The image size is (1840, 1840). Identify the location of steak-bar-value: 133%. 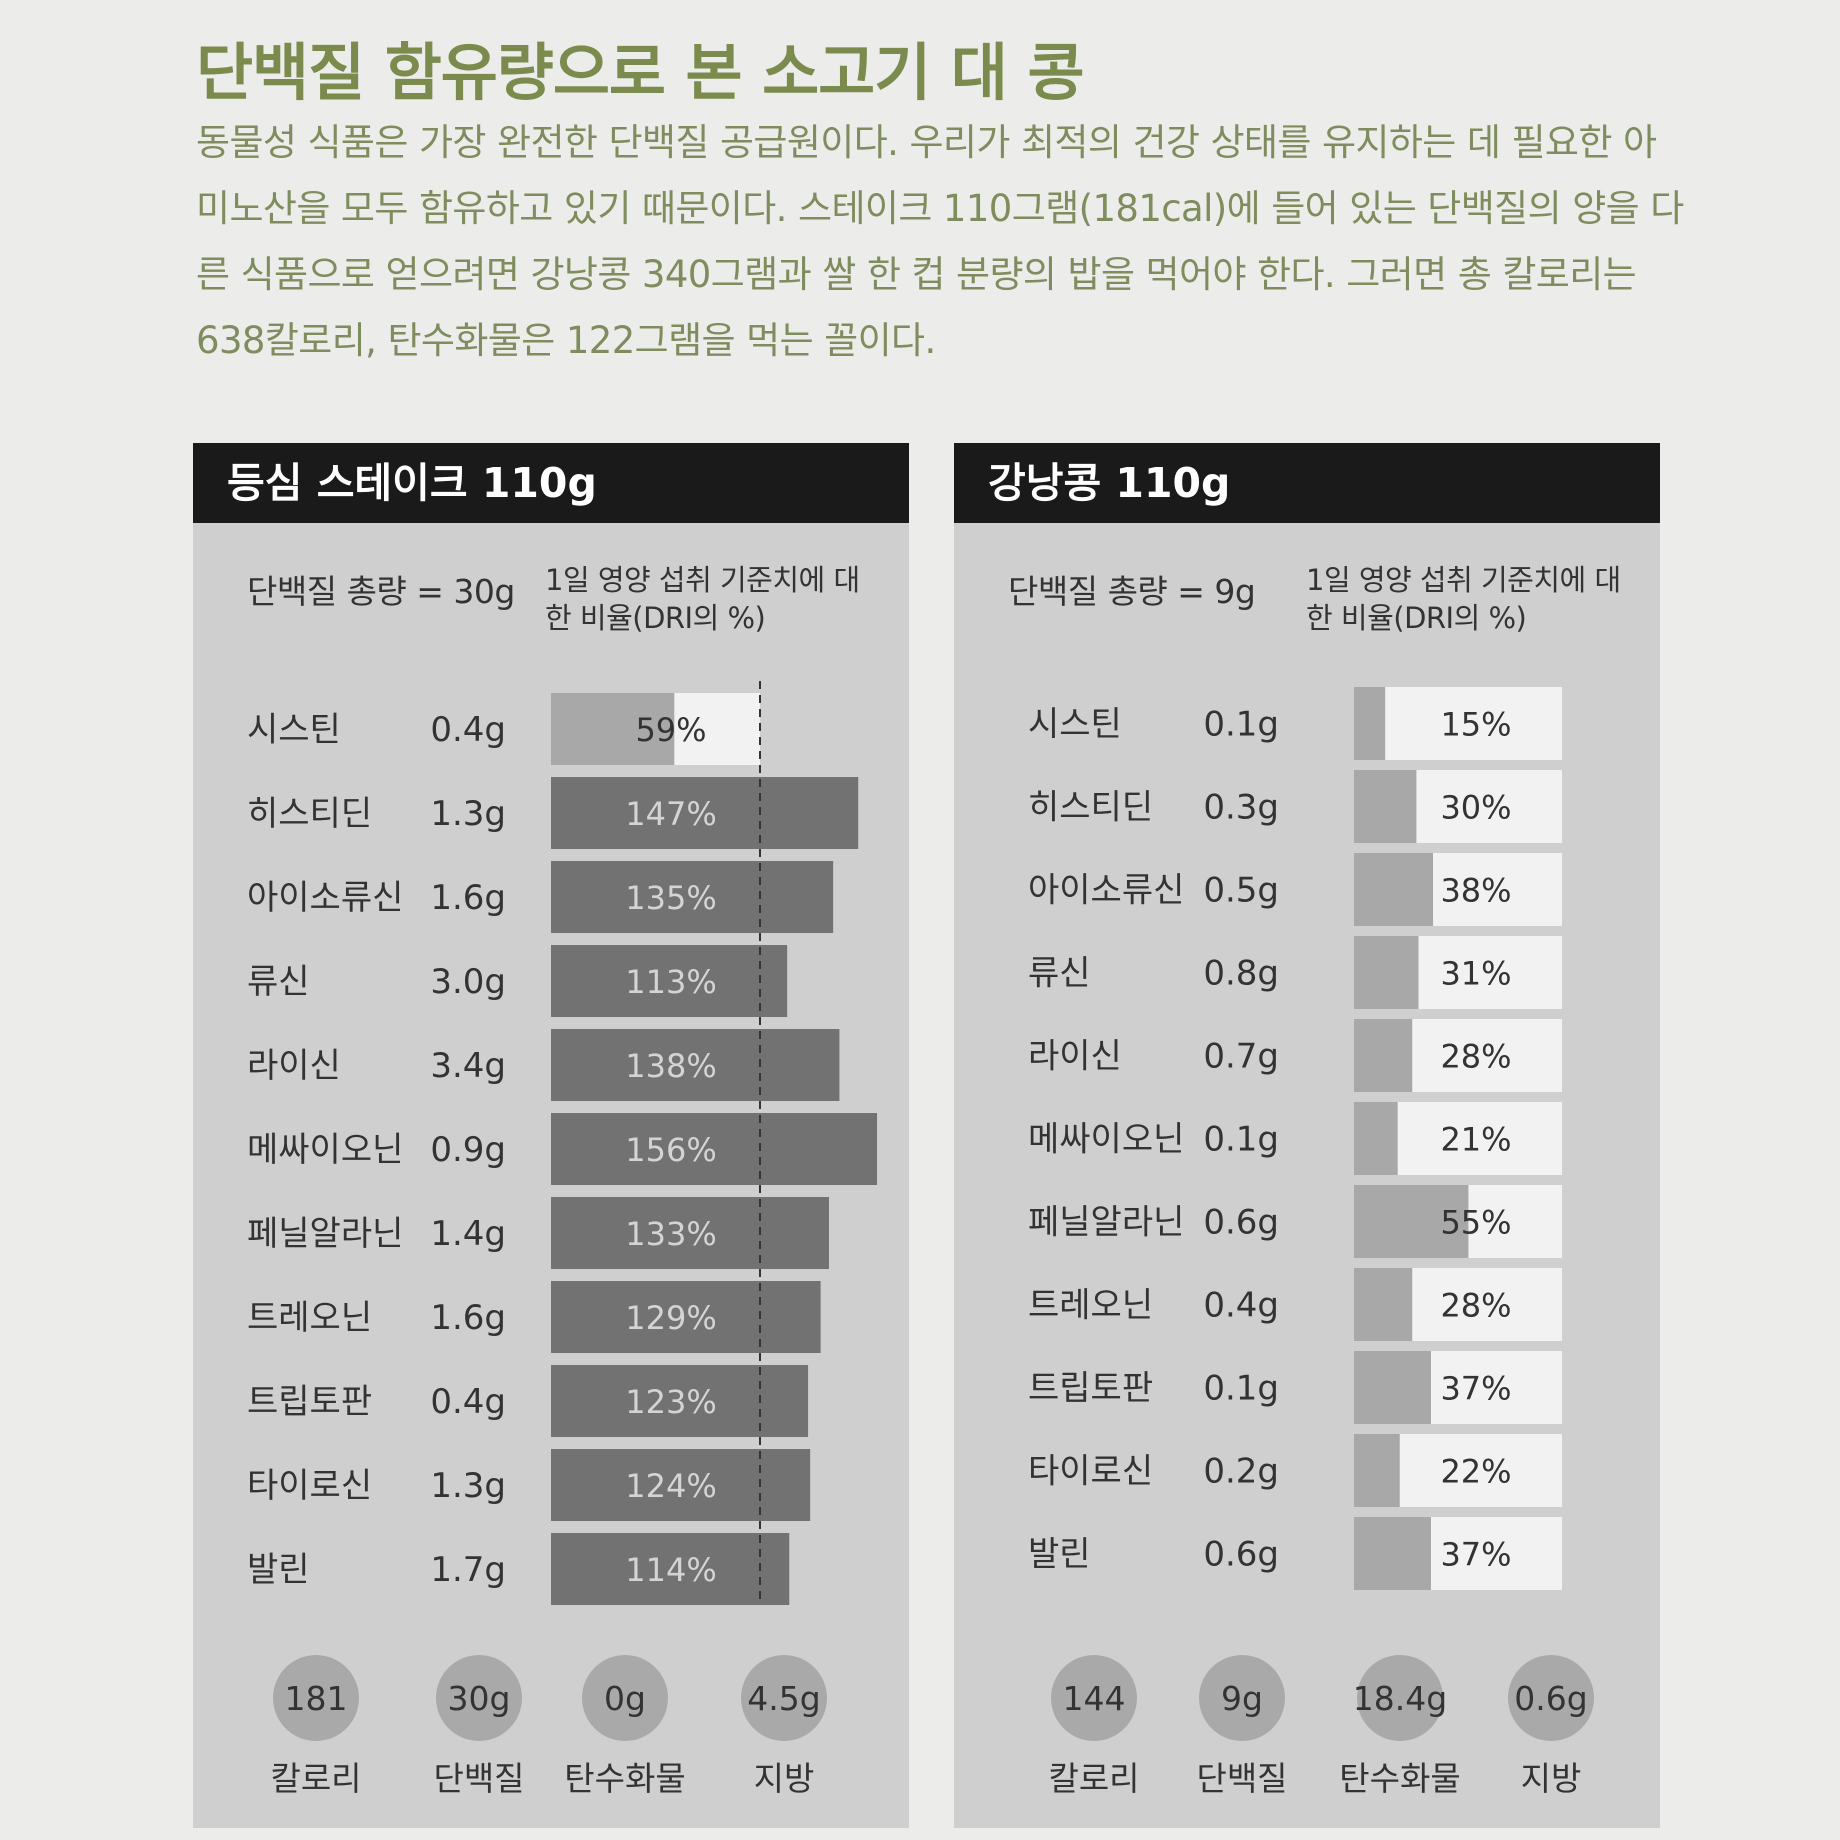
(670, 1234).